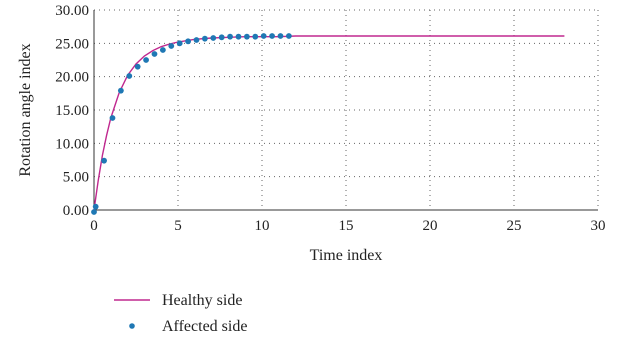 The image size is (627, 339). Describe the element at coordinates (76, 211) in the screenshot. I see `y-tick-label: 0.00` at that location.